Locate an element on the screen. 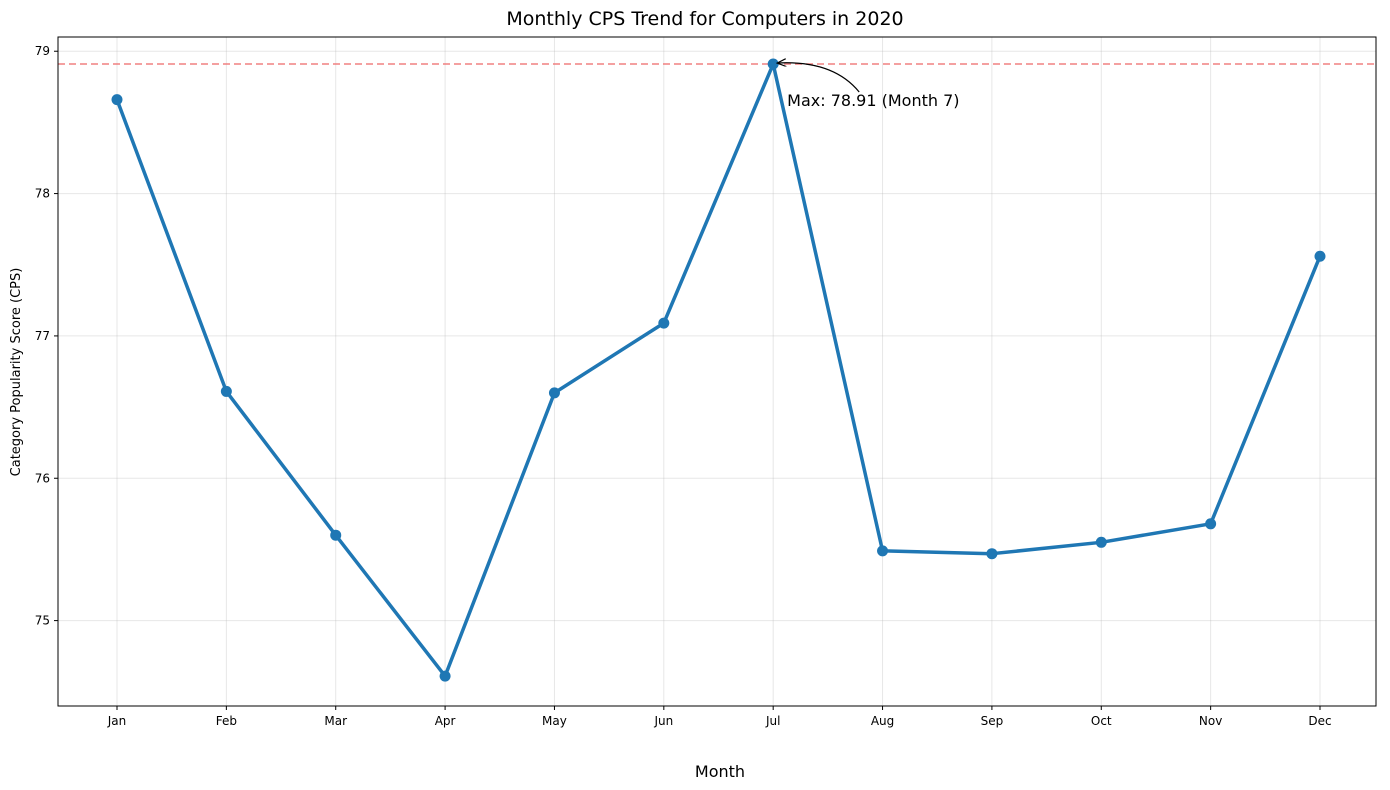 This screenshot has height=790, width=1390. y-tick-label: 76 is located at coordinates (42, 478).